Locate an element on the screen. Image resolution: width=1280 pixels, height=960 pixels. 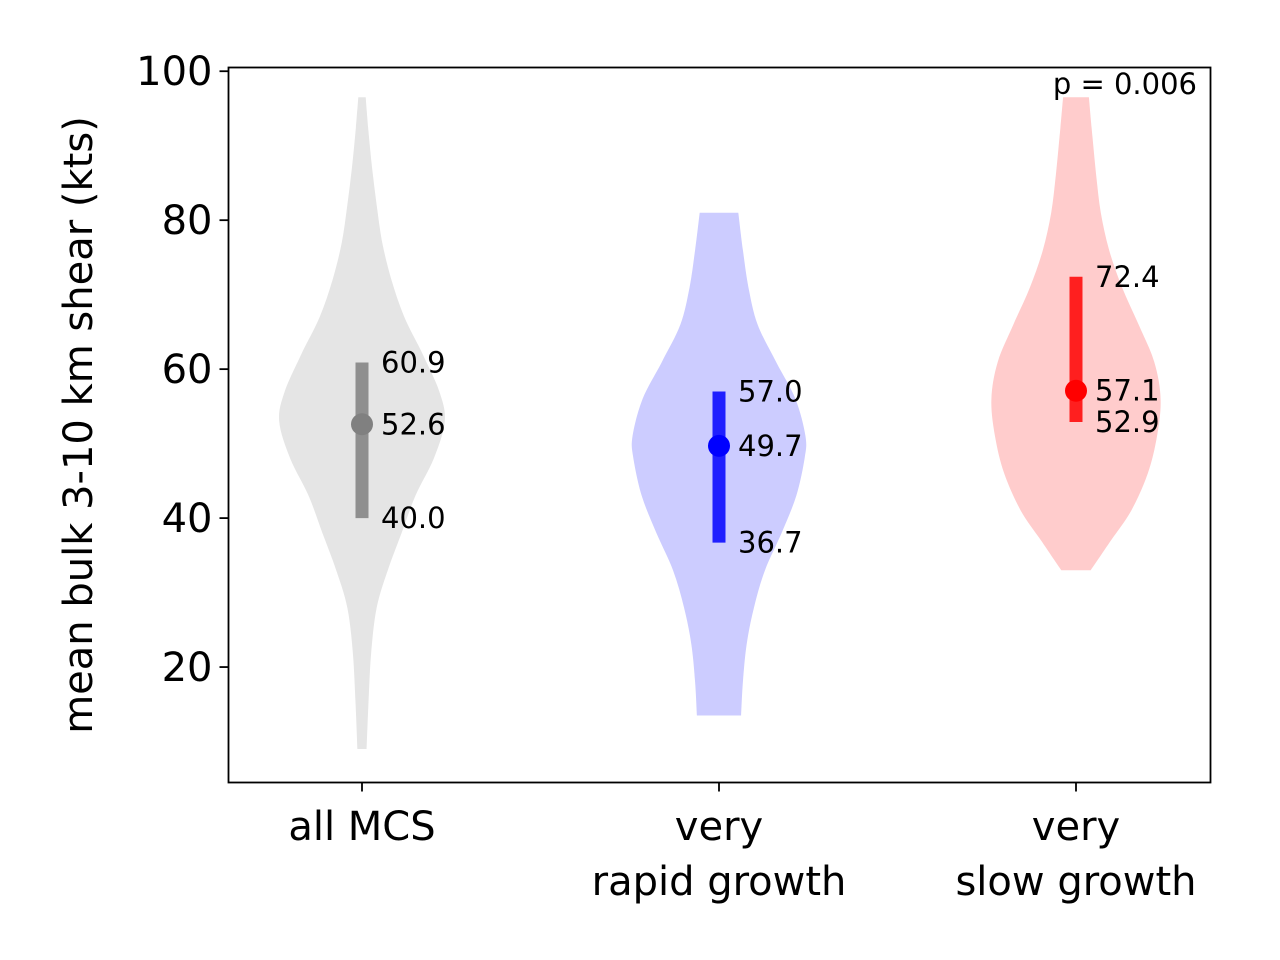
y-tick-label: 80 is located at coordinates (187, 221).